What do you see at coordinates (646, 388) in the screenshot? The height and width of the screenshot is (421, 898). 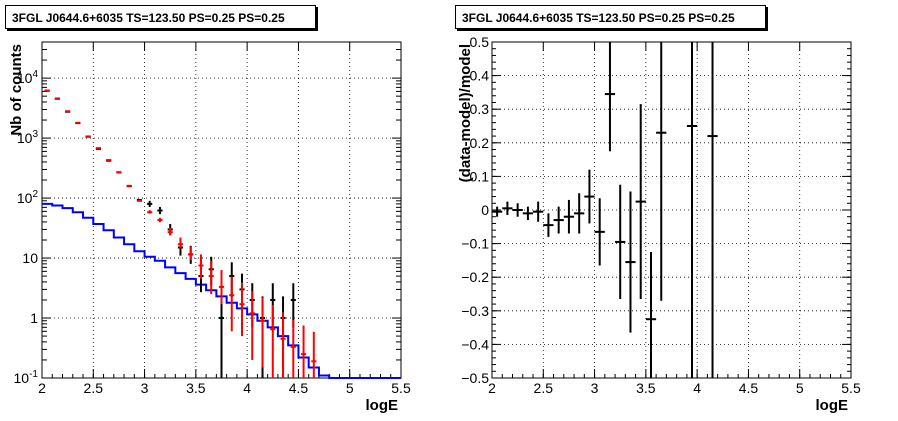 I see `right-x-tick-label: 3.5` at bounding box center [646, 388].